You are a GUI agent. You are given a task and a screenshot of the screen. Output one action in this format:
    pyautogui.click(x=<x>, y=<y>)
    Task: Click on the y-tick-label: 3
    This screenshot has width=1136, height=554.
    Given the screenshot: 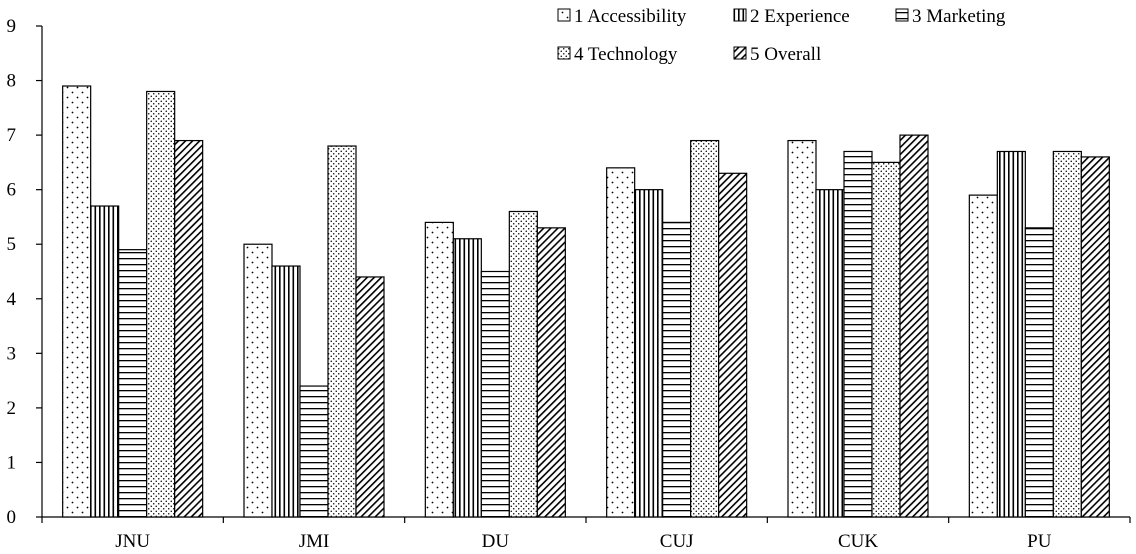 What is the action you would take?
    pyautogui.click(x=12, y=353)
    